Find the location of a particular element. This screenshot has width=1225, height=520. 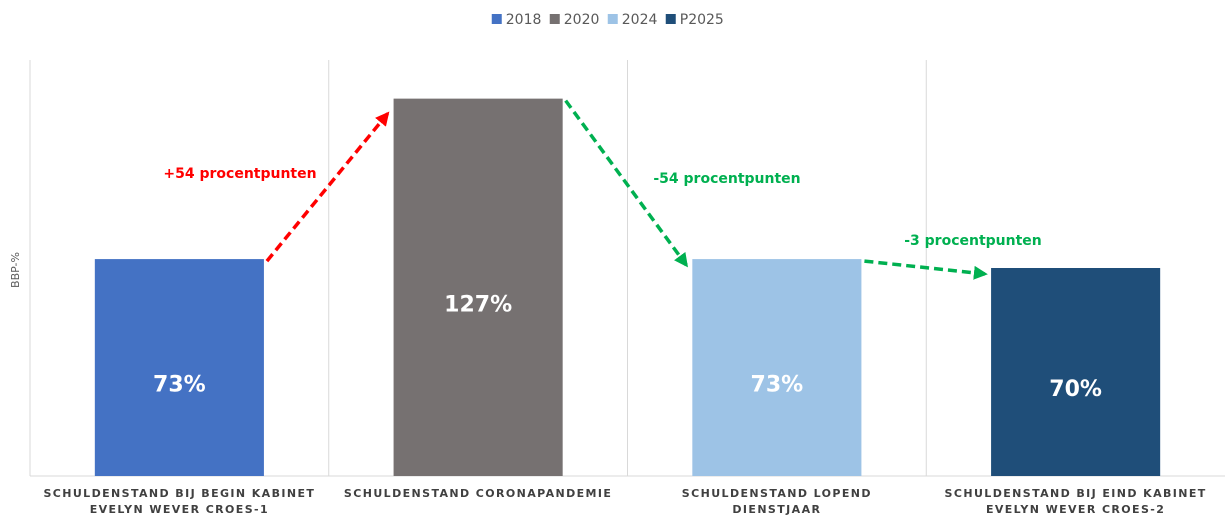

data-label: 70% is located at coordinates (1075, 389).